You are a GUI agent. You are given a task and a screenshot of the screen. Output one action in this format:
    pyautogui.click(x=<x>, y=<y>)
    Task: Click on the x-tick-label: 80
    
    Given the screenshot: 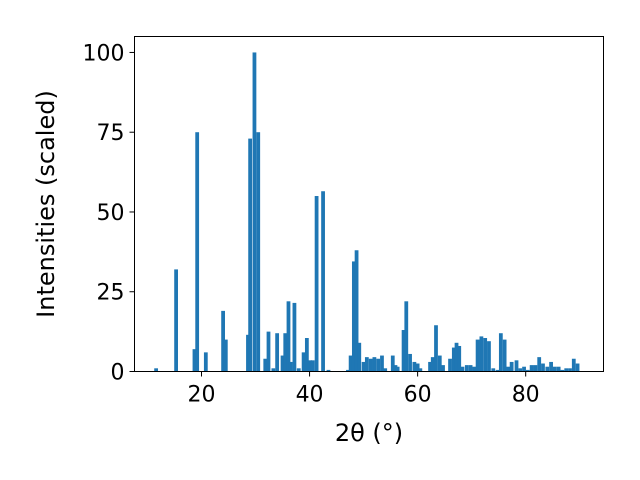 What is the action you would take?
    pyautogui.click(x=526, y=395)
    